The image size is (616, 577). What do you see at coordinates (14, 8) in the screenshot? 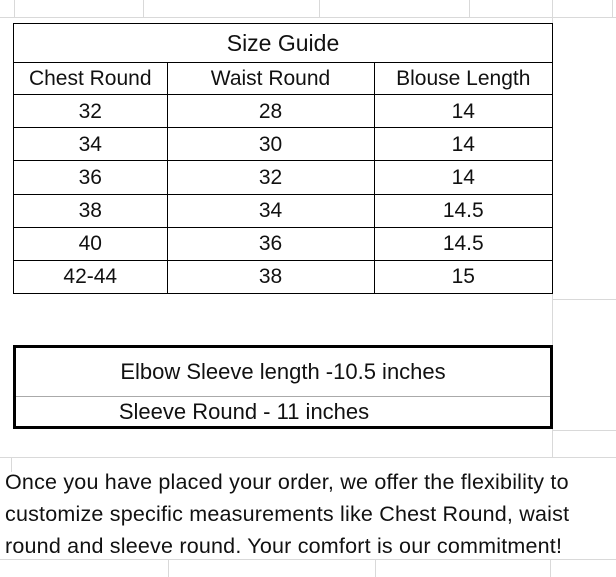
I see `gridline-top-col-a` at bounding box center [14, 8].